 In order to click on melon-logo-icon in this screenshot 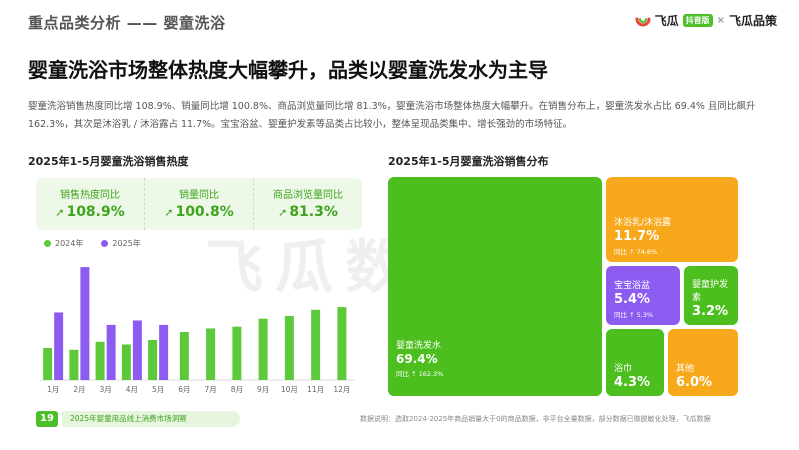, I will do `click(643, 21)`.